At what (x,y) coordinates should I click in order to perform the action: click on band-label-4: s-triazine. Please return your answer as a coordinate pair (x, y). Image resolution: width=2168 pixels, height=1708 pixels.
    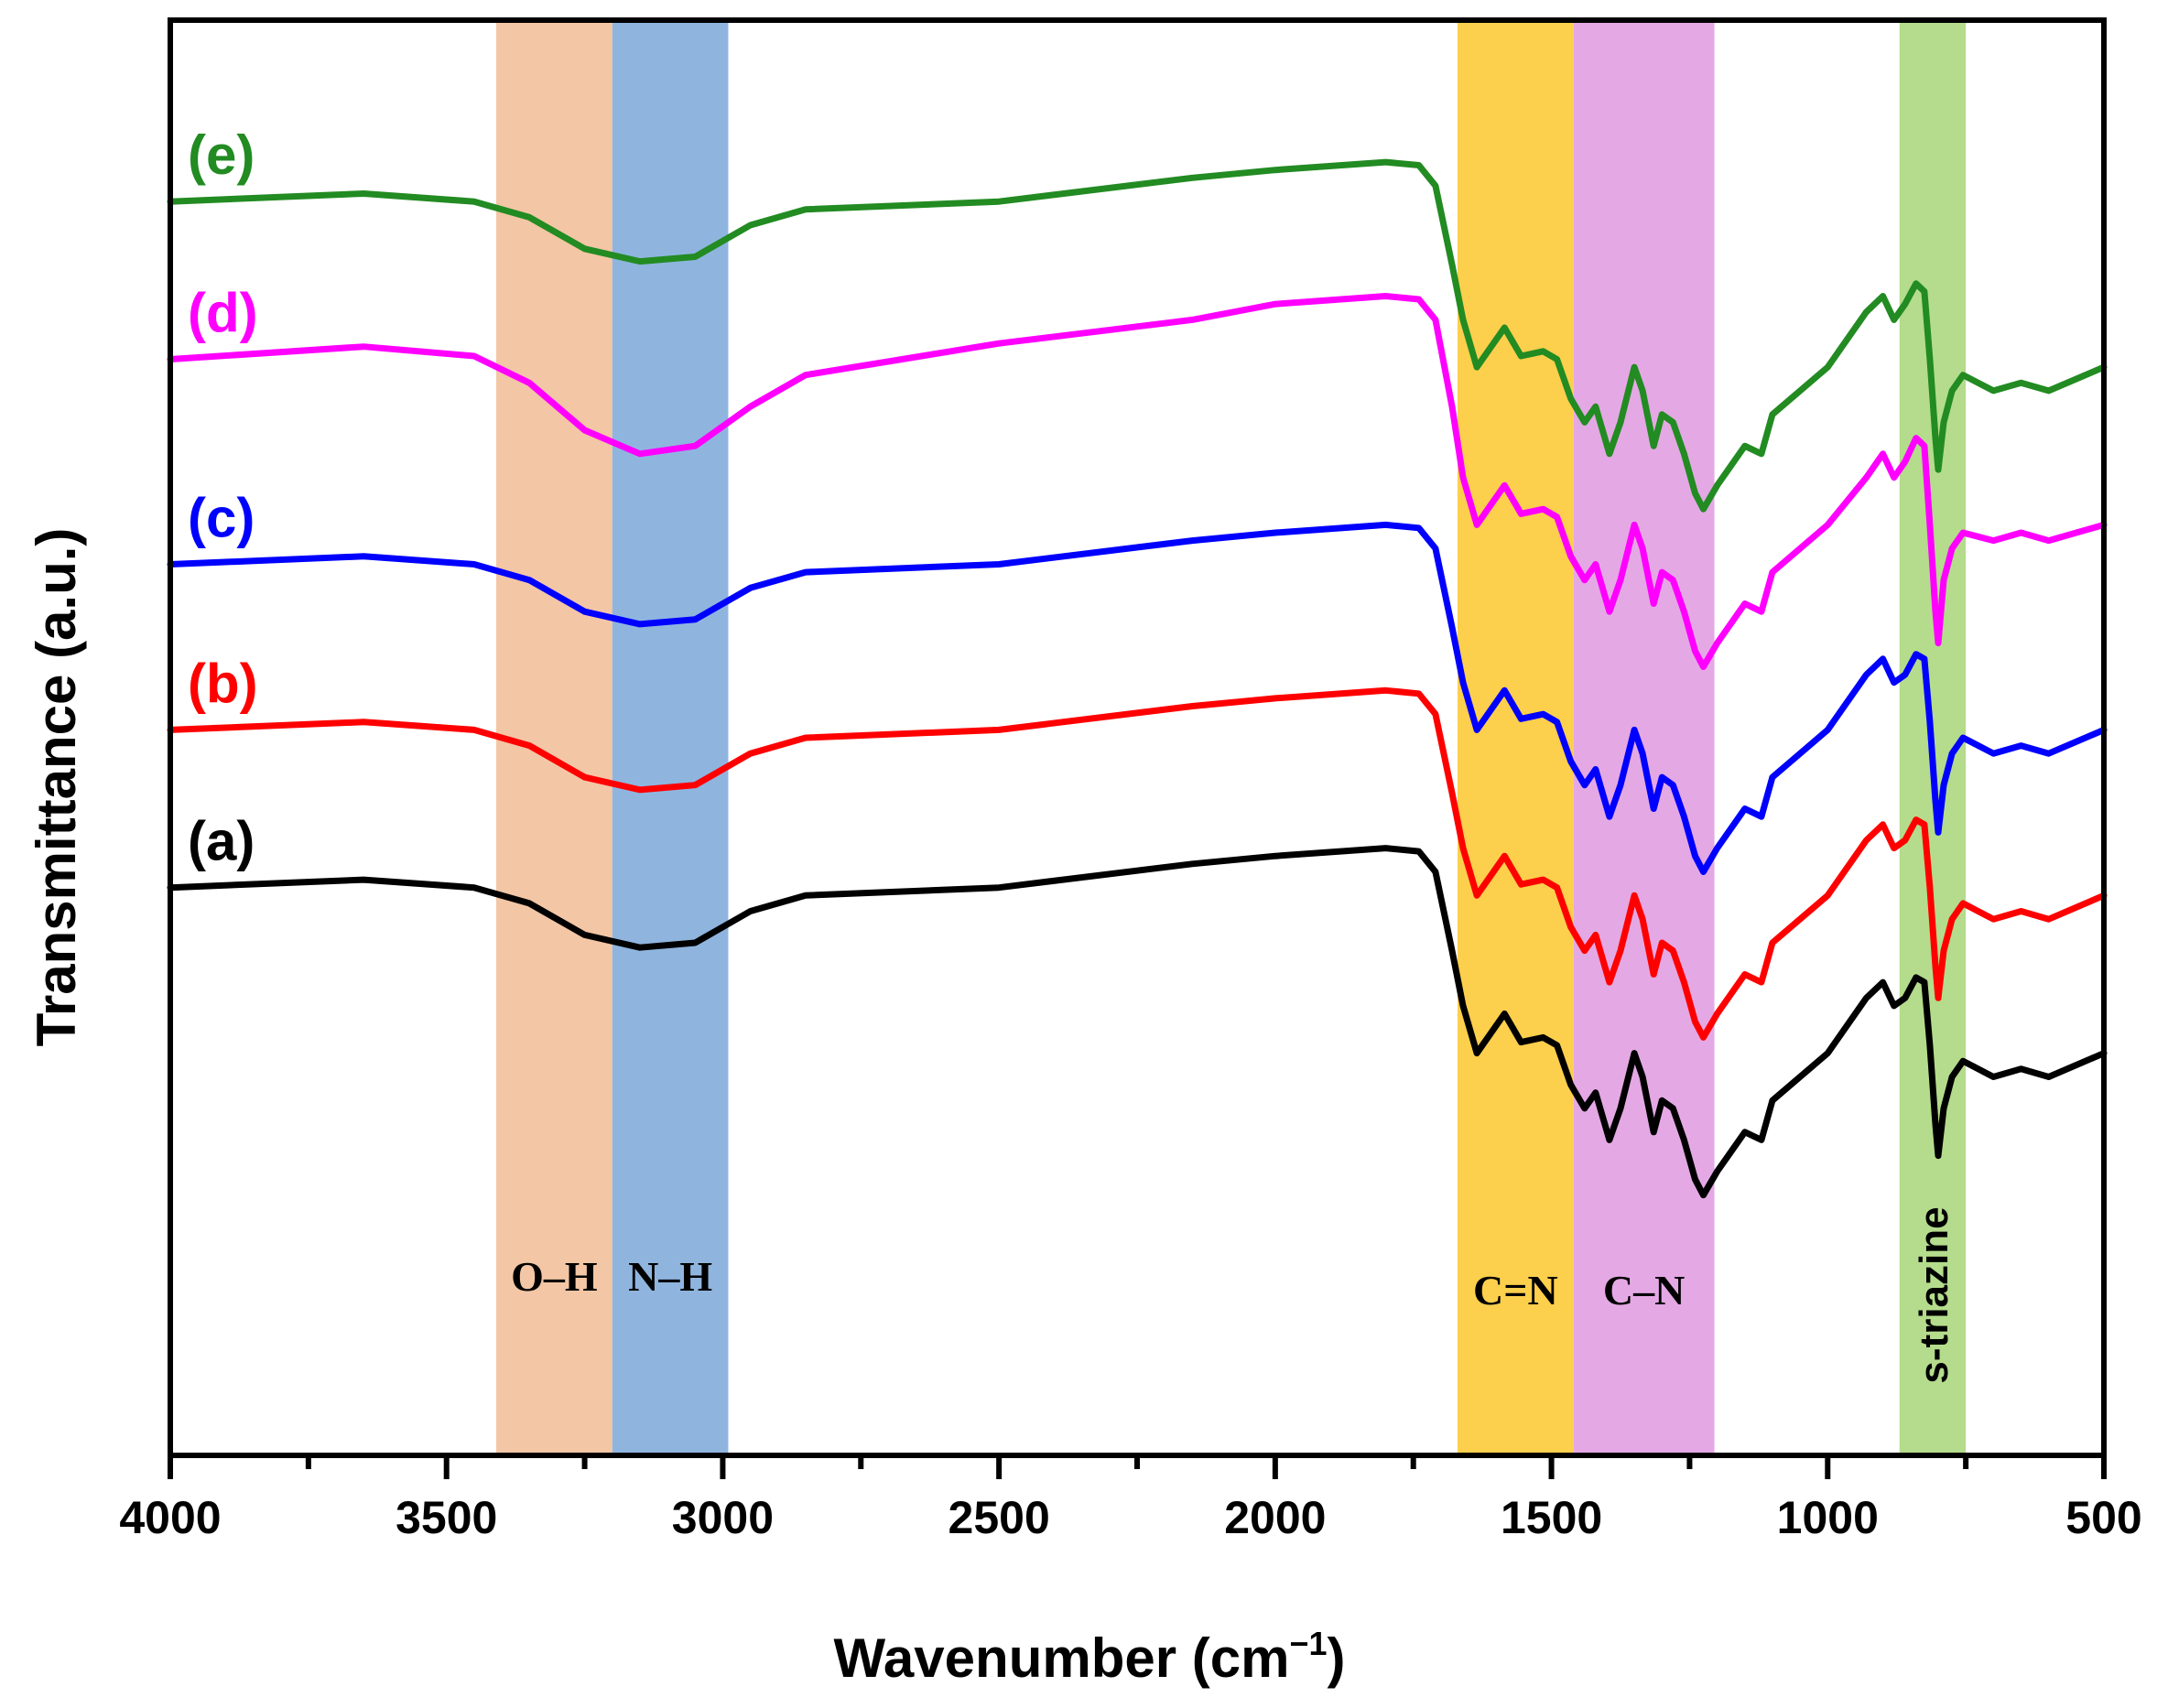
    Looking at the image, I should click on (1935, 1294).